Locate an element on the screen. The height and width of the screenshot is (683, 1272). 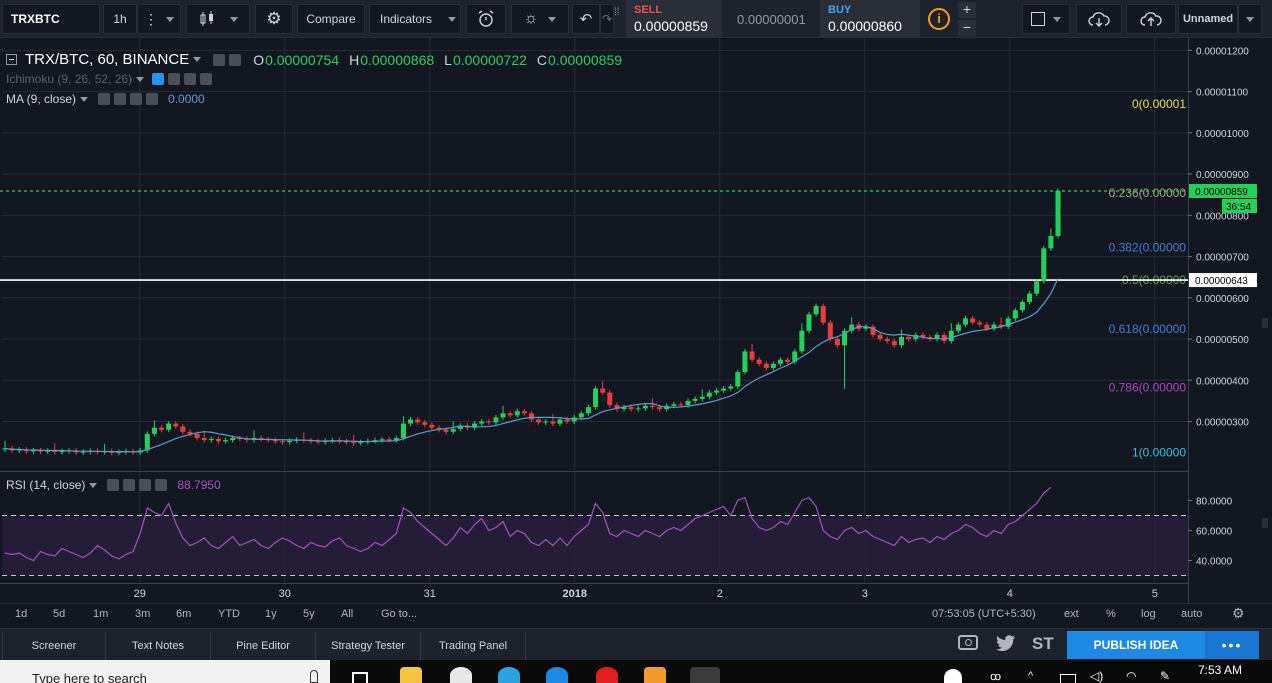
copy-icon is located at coordinates (190, 79).